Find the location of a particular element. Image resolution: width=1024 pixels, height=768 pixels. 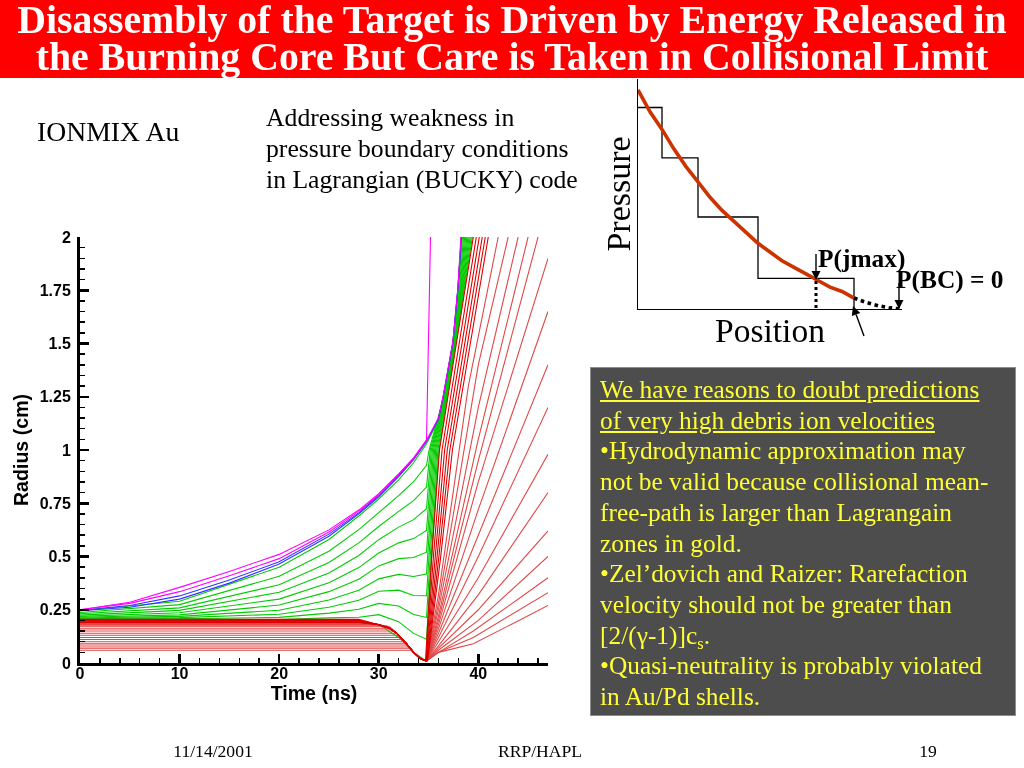

y-tick-label: 2 is located at coordinates (66, 237).